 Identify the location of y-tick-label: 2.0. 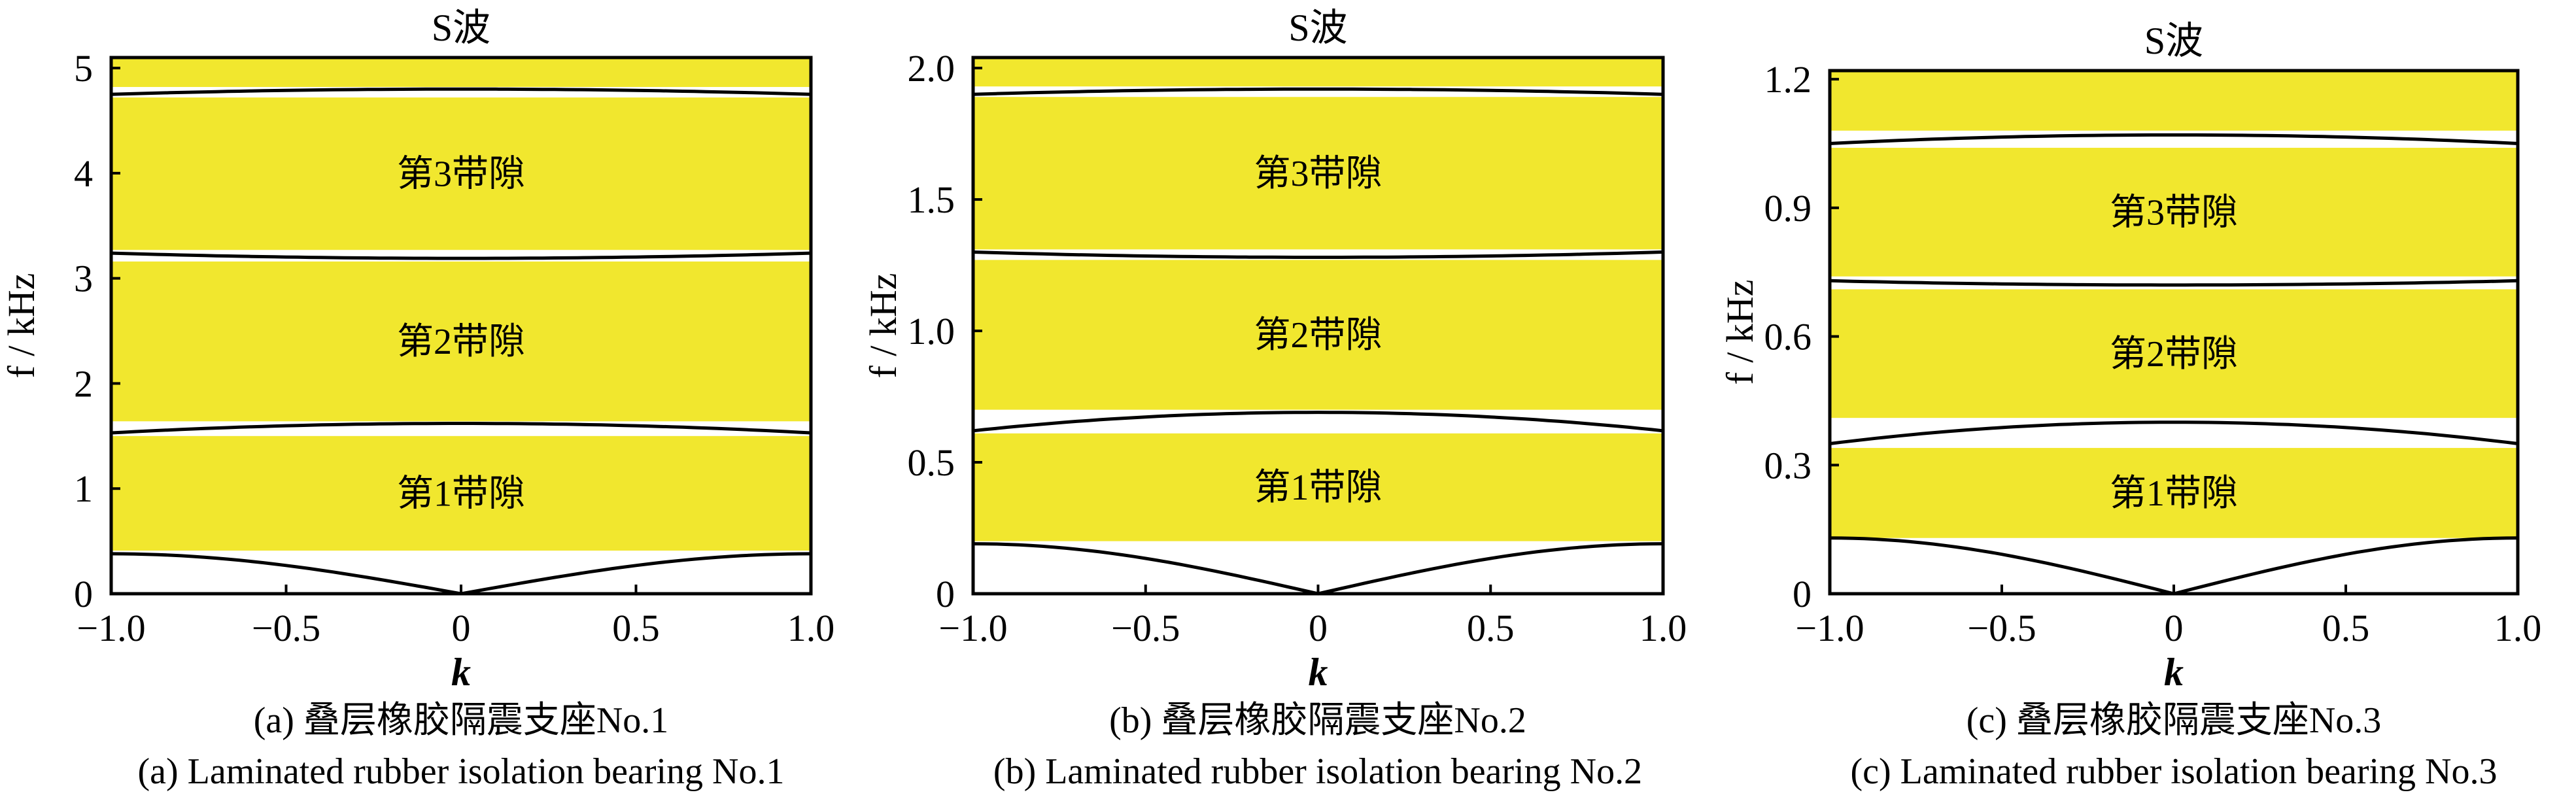
(932, 68).